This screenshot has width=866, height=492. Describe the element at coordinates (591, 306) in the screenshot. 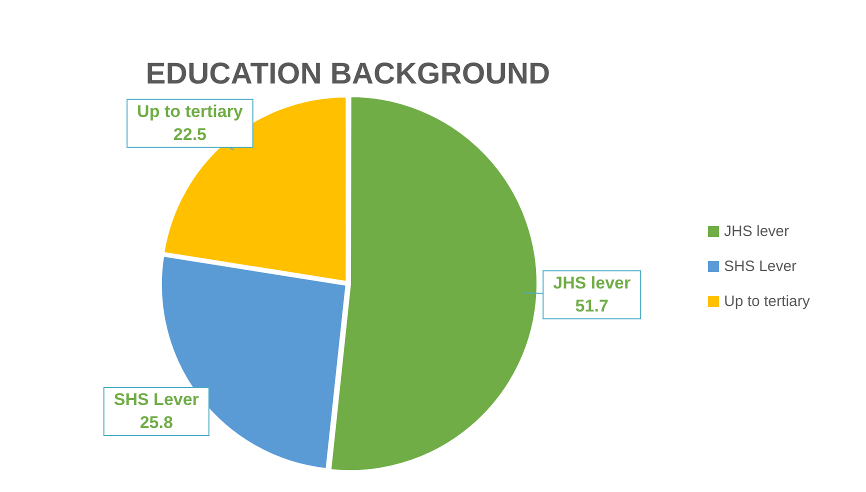

I see `data-label: 51.7` at that location.